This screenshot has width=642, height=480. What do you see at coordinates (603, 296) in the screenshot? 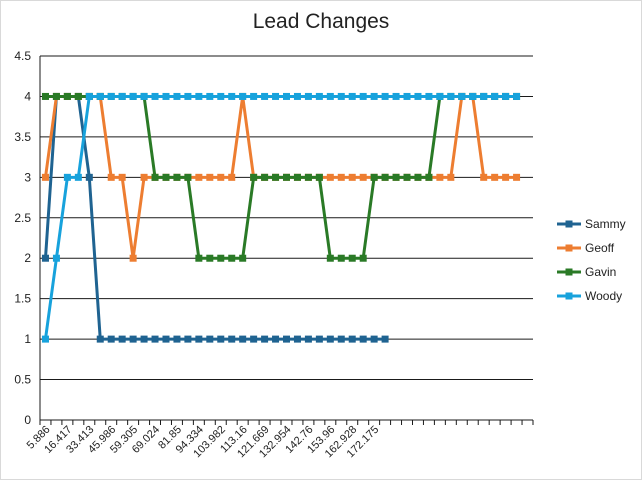
I see `legend-label-woody: Woody` at bounding box center [603, 296].